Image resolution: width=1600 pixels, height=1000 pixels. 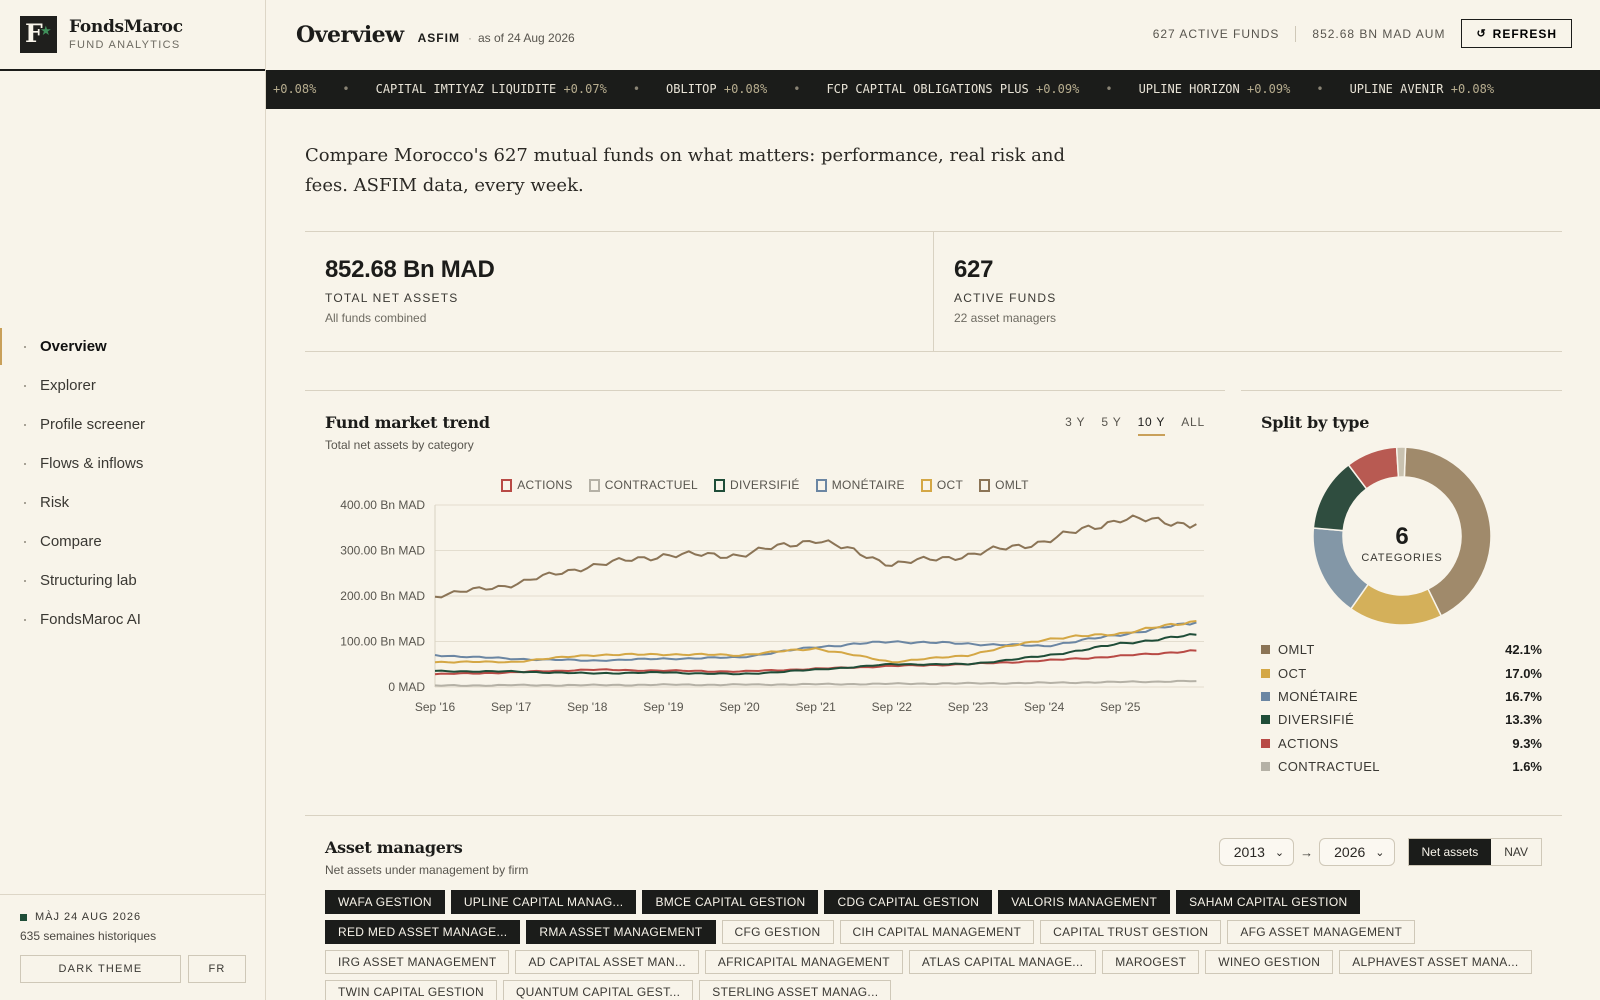 What do you see at coordinates (217, 969) in the screenshot?
I see `language-button: FR` at bounding box center [217, 969].